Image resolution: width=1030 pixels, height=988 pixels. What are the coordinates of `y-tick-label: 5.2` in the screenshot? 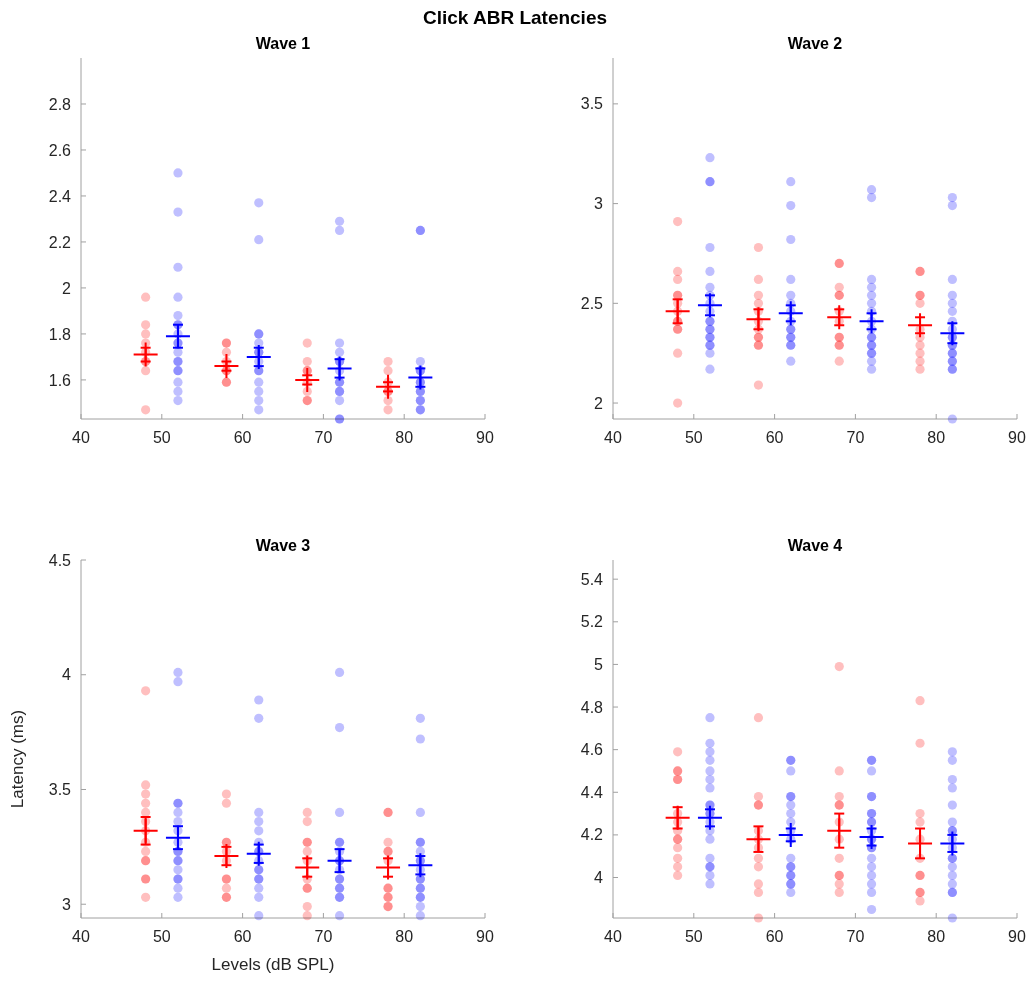 It's located at (592, 622).